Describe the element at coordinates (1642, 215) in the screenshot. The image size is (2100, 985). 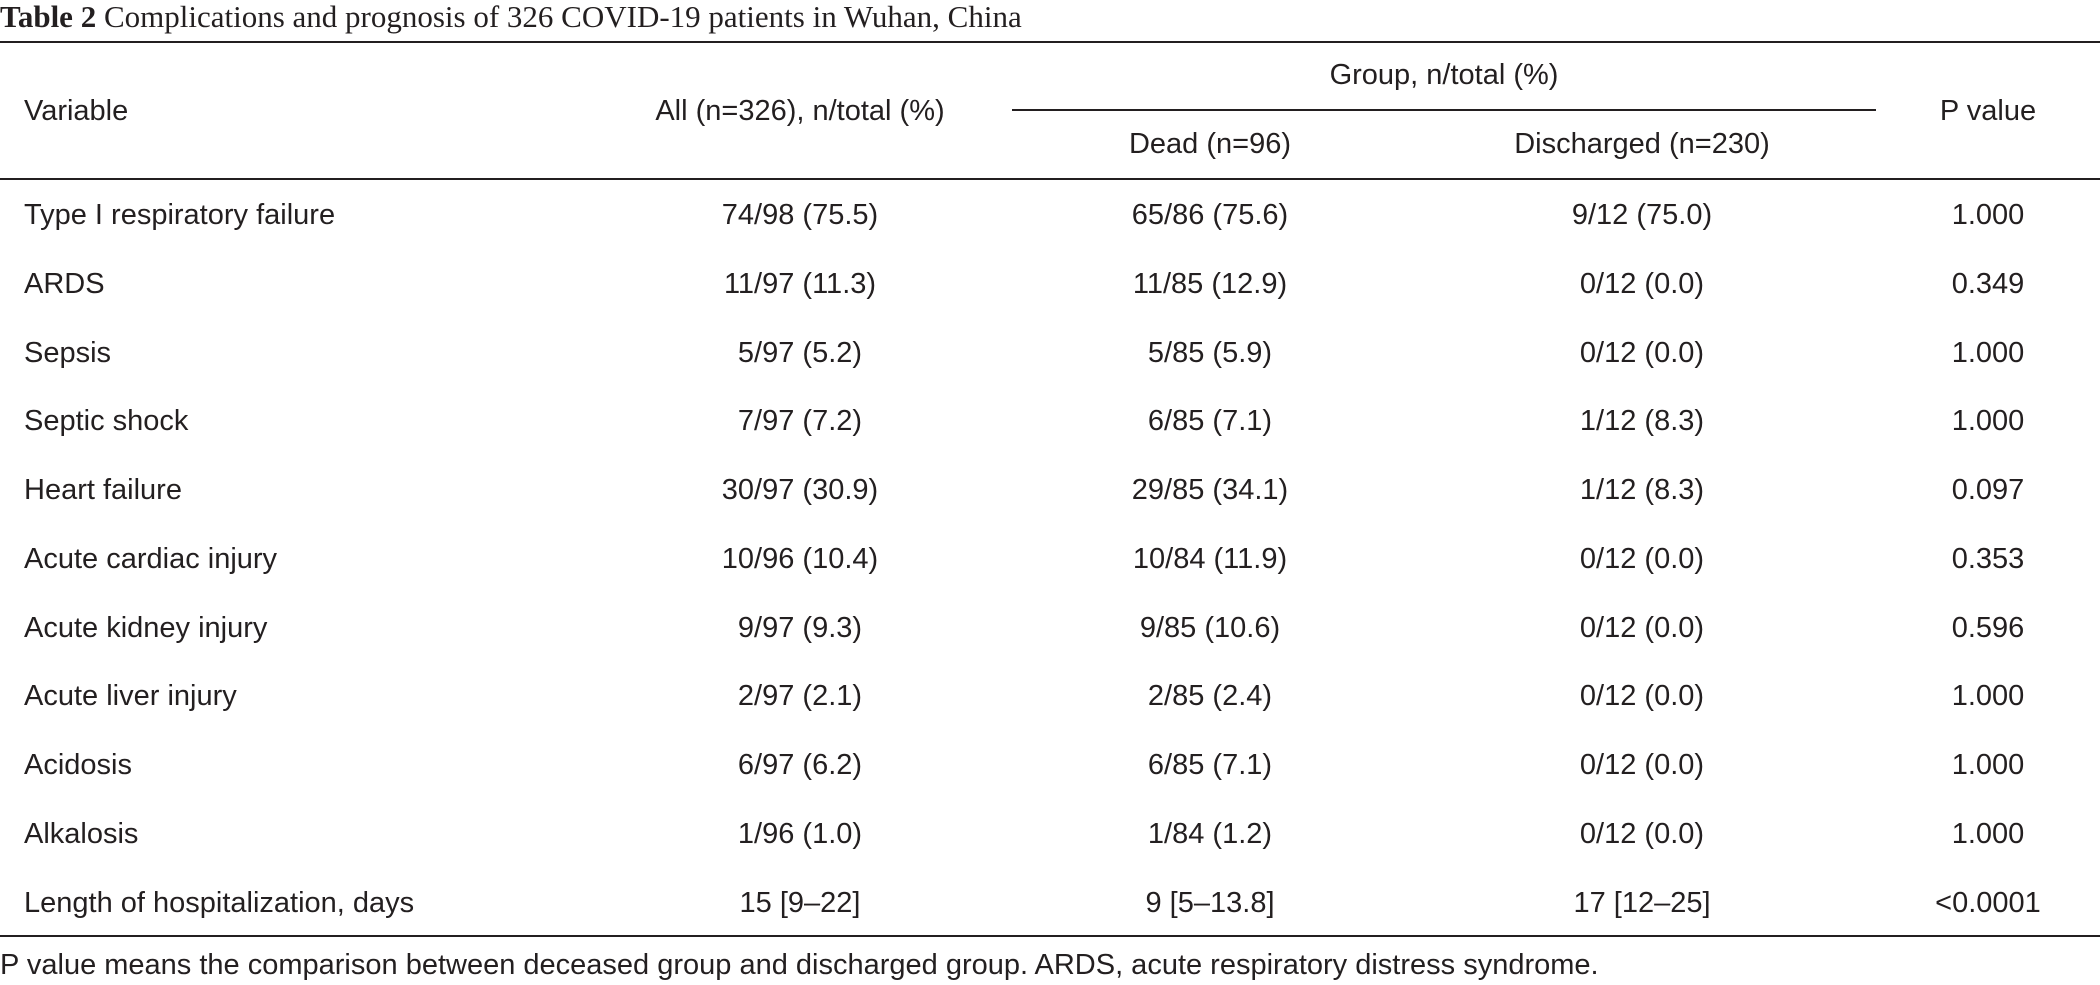
I see `cell-discharged: 9/12 (75.0)` at that location.